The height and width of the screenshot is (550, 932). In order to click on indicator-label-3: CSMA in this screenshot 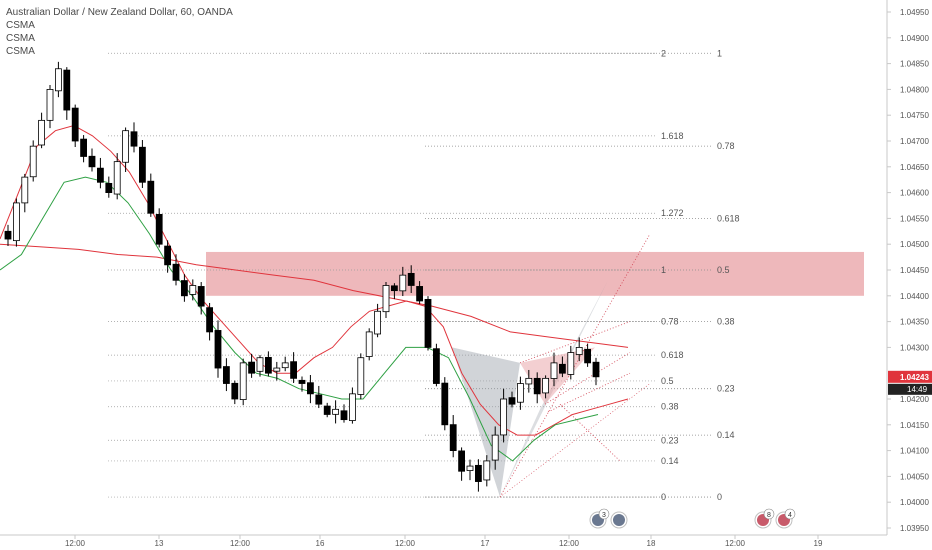, I will do `click(20, 51)`.